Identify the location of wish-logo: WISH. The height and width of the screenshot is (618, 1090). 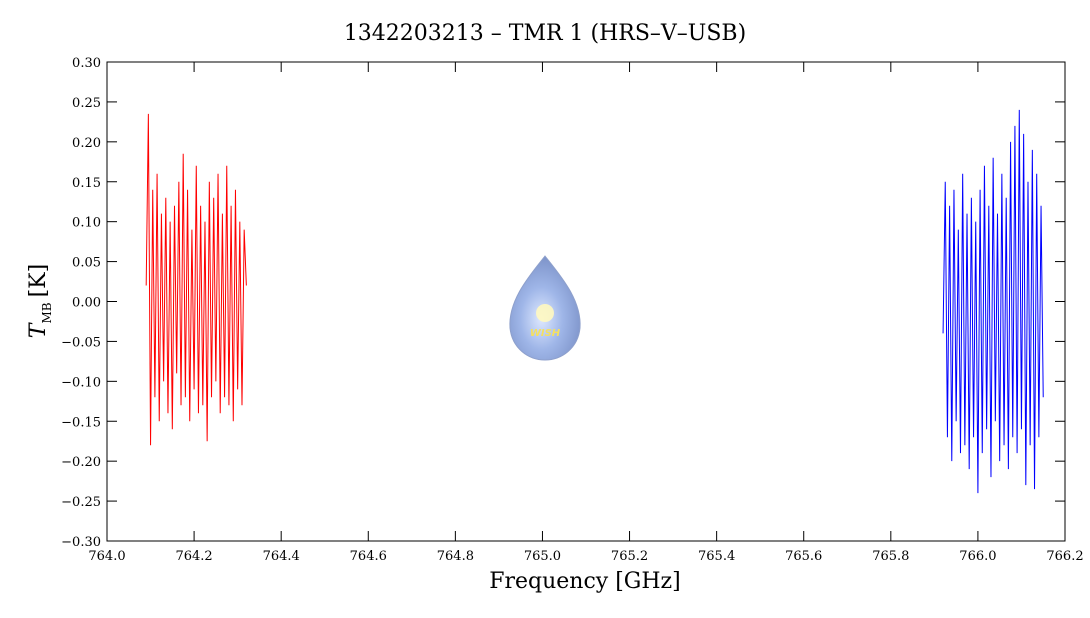
(545, 308).